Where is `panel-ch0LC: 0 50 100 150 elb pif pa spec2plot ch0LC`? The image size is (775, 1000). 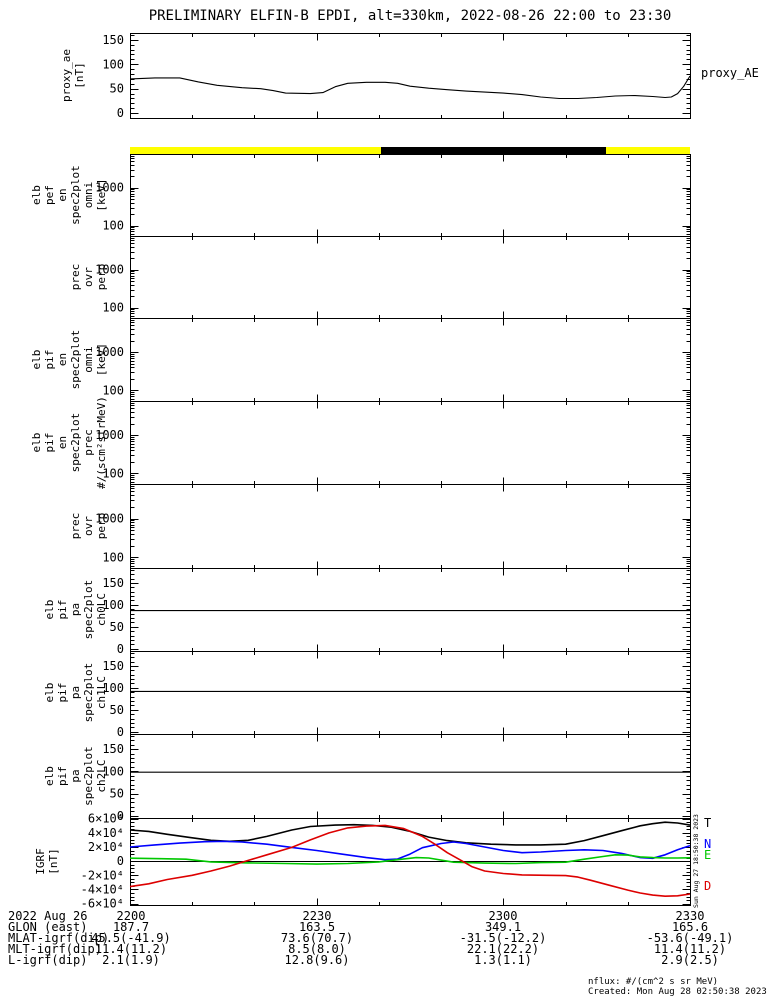 panel-ch0LC: 0 50 100 150 elb pif pa spec2plot ch0LC is located at coordinates (367, 612).